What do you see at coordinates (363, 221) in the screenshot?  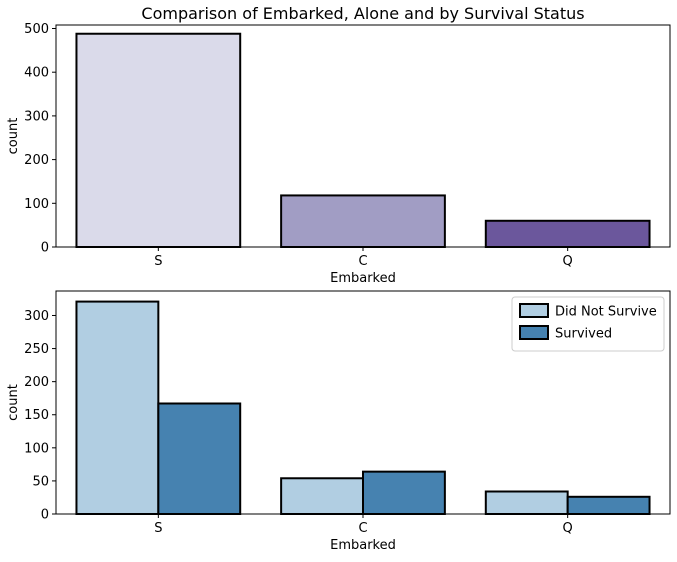 I see `bar-c` at bounding box center [363, 221].